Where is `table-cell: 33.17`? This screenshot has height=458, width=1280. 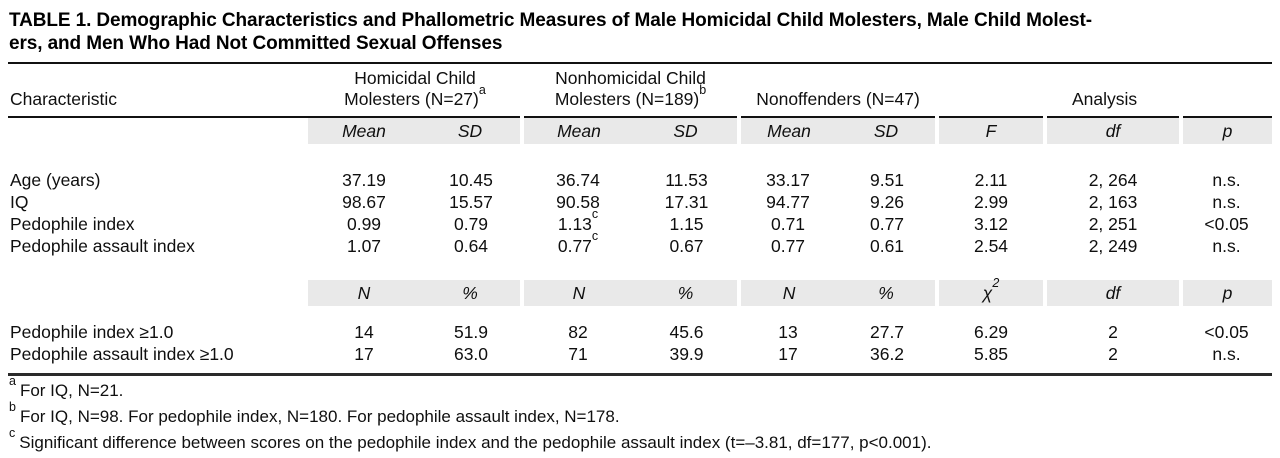 table-cell: 33.17 is located at coordinates (788, 180).